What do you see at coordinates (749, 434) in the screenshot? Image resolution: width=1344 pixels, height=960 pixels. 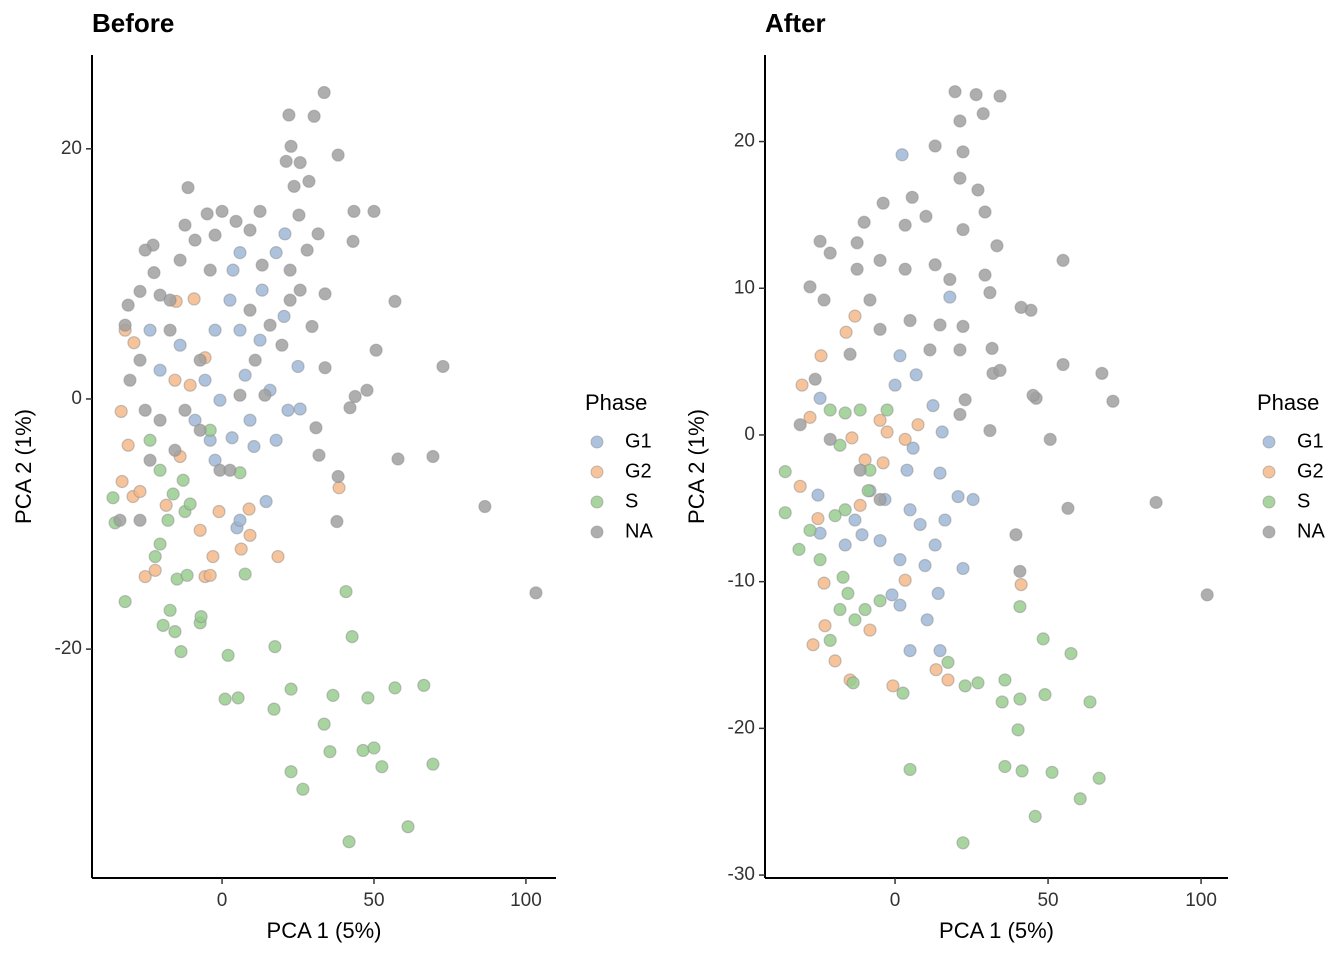 I see `y-tick-label: 0` at bounding box center [749, 434].